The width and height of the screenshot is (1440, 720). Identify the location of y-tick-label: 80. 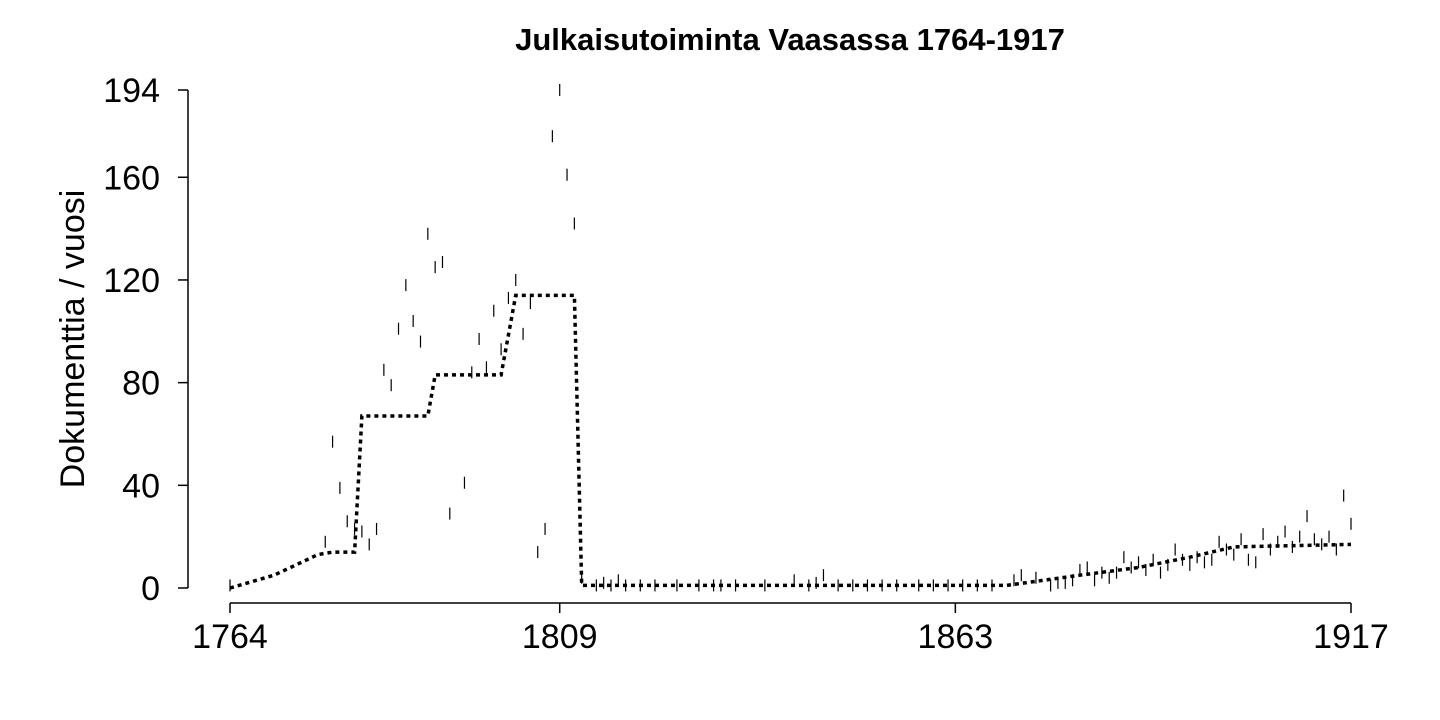
(141, 384).